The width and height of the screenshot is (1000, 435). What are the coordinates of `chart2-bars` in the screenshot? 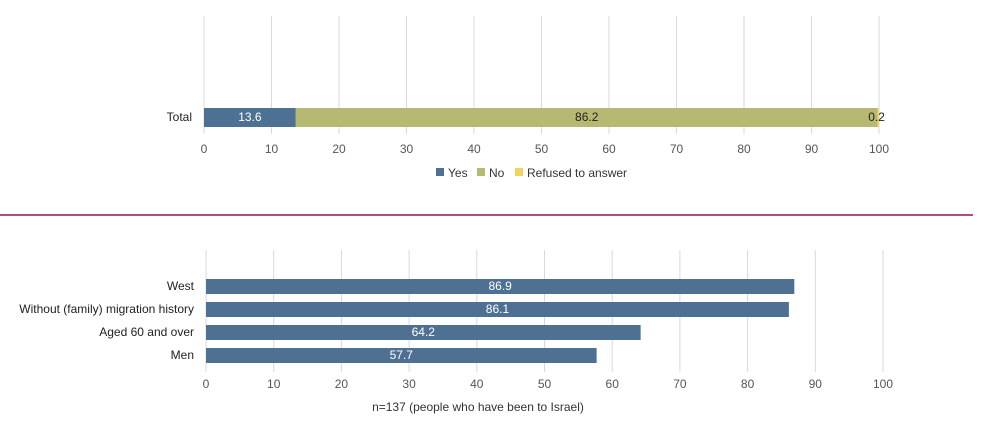 It's located at (500, 321).